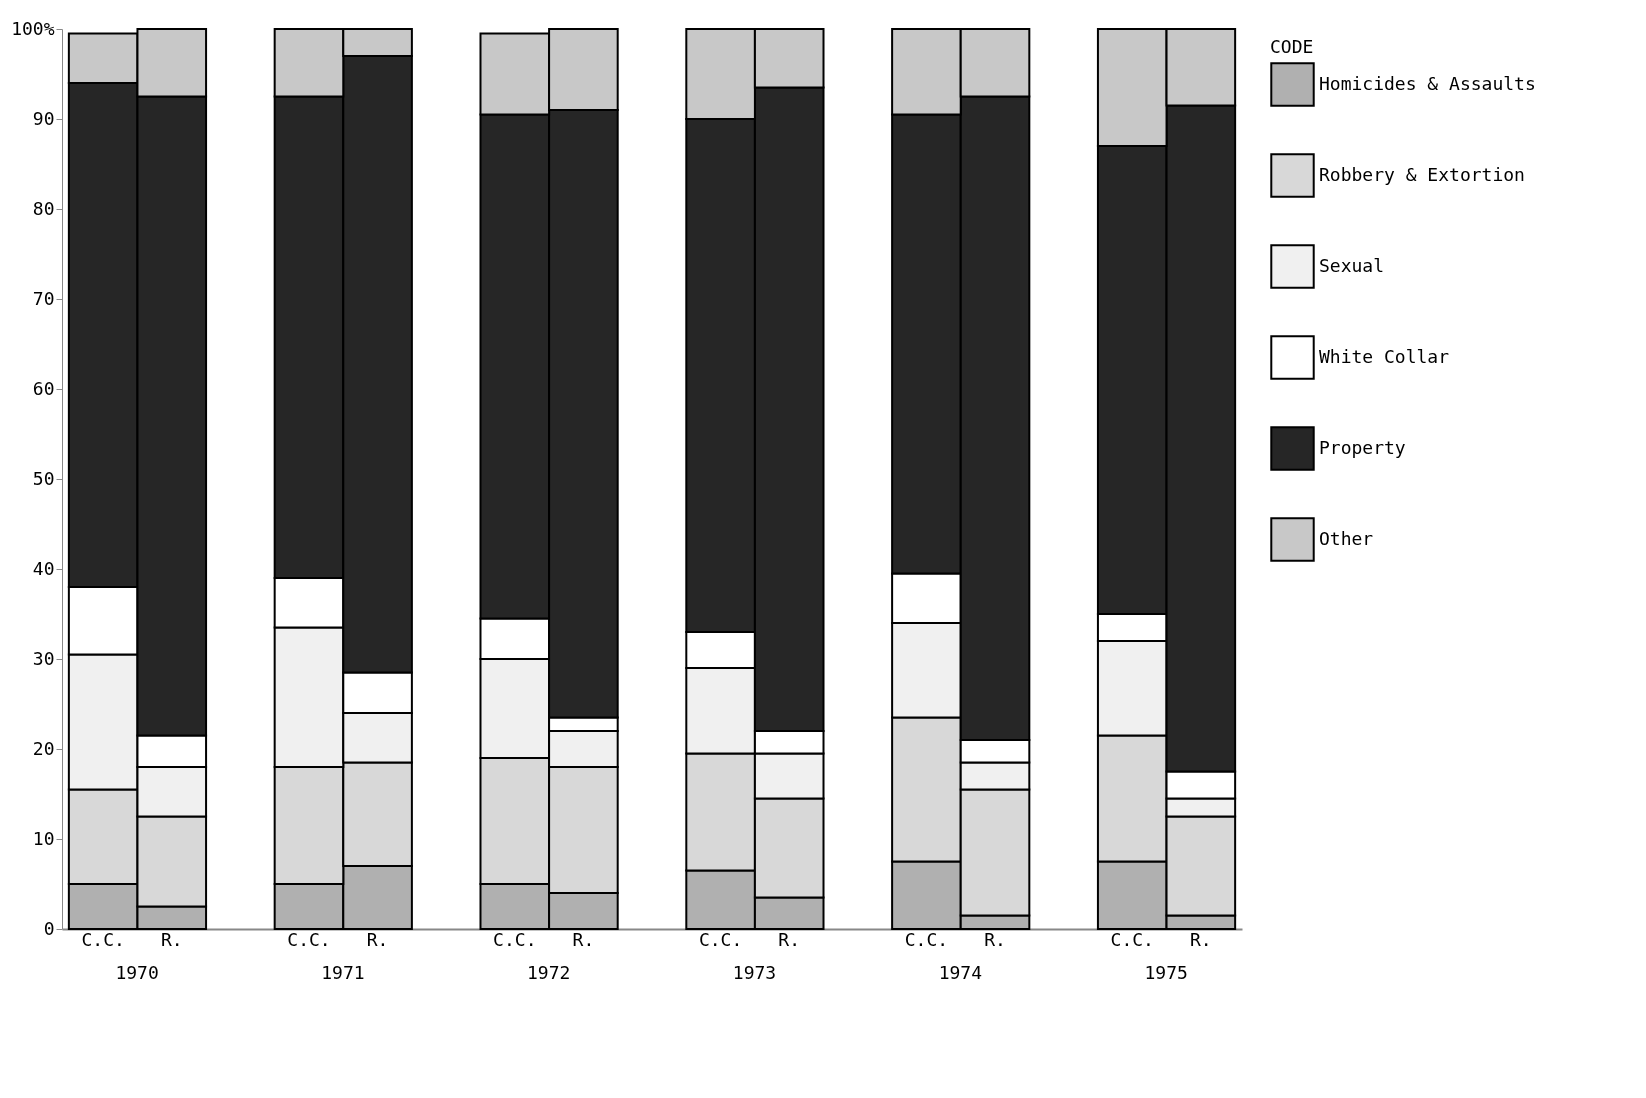 This screenshot has height=1098, width=1646. I want to click on legend-label: Robbery & Extortion, so click(1422, 174).